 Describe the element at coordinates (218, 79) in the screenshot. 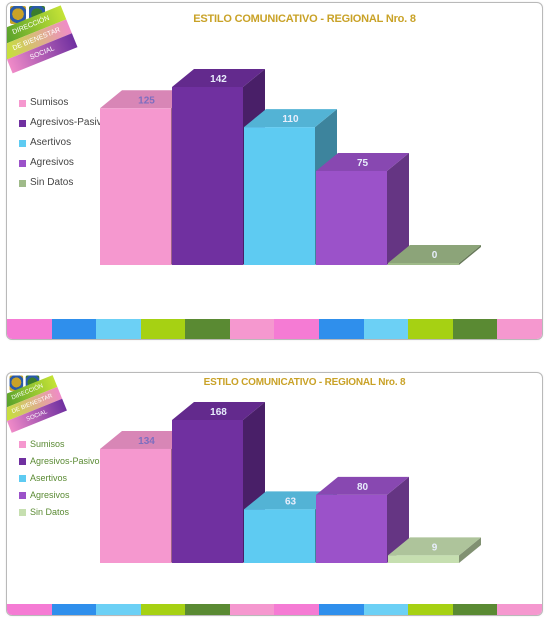

I see `data-label: 142` at that location.